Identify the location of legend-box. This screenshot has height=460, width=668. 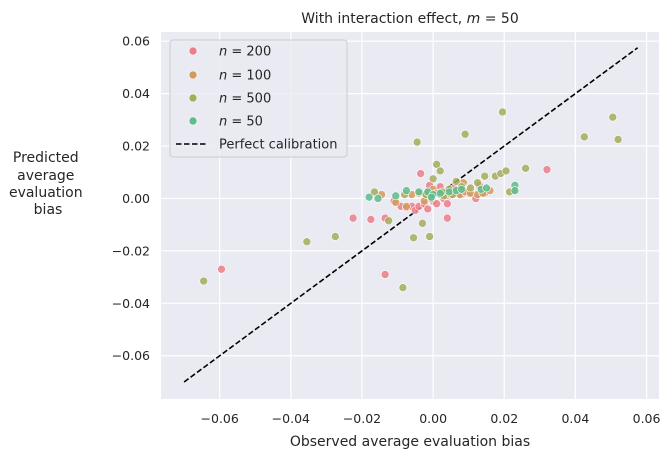
(258, 98).